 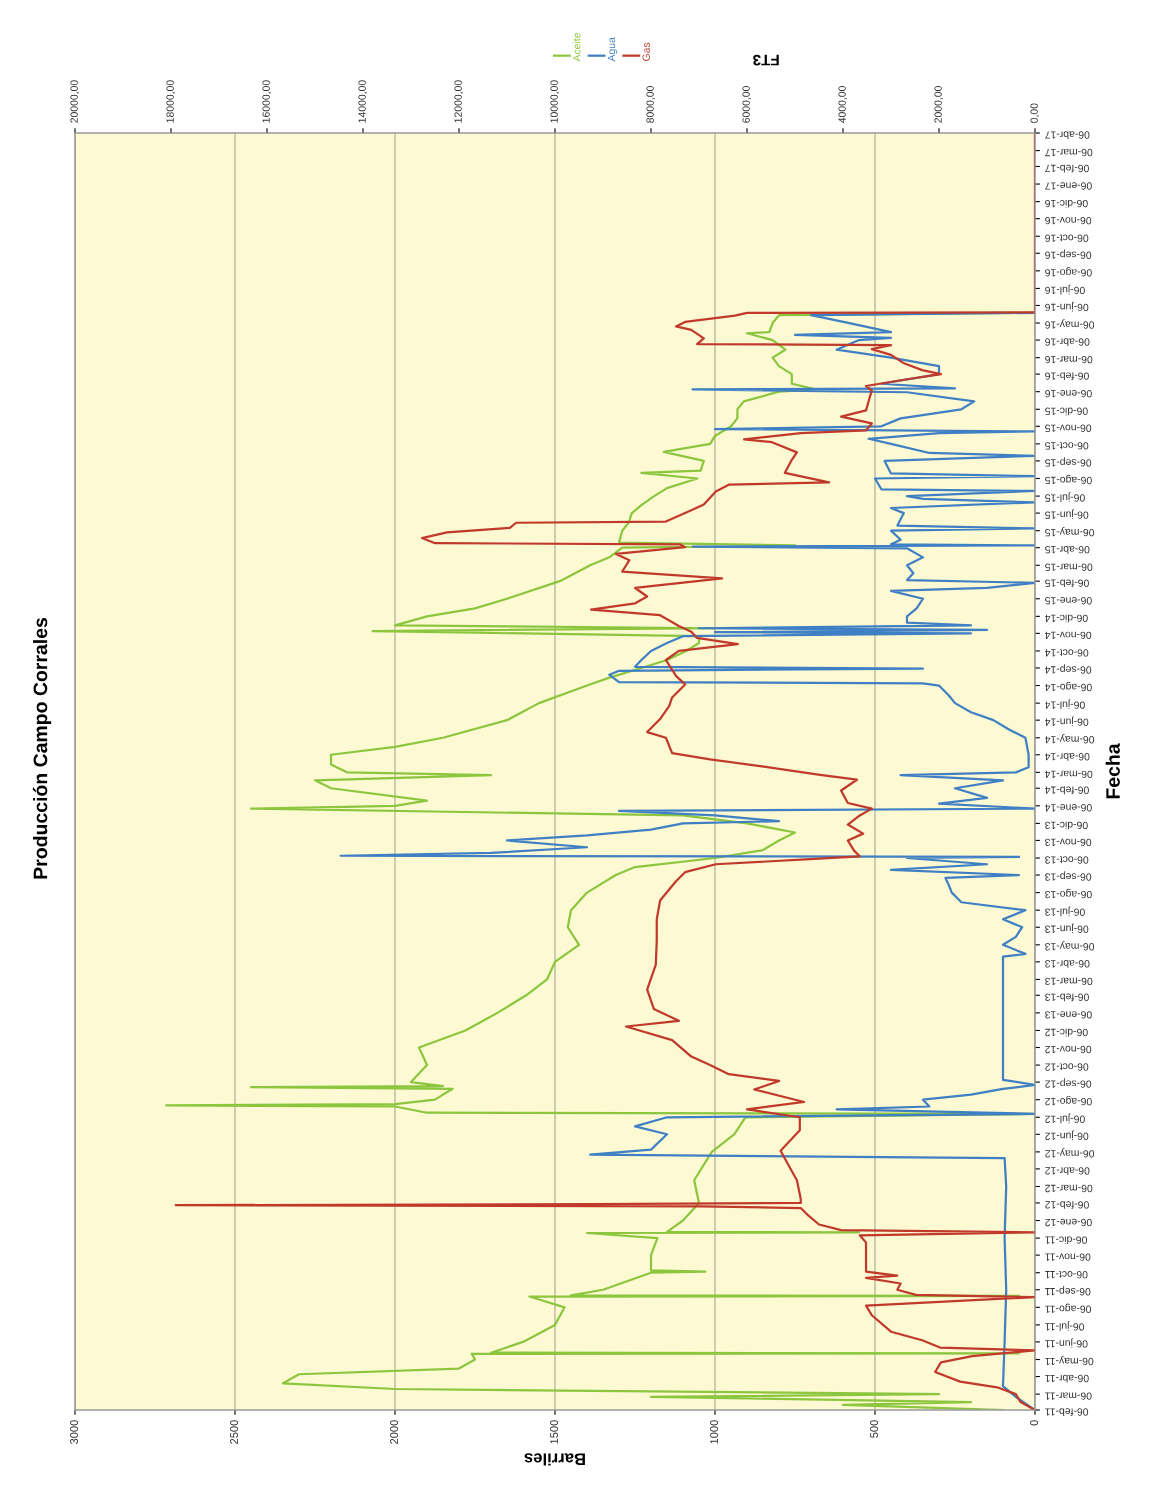 What do you see at coordinates (1065, 704) in the screenshot?
I see `y-tick-label: 06-jul-14` at bounding box center [1065, 704].